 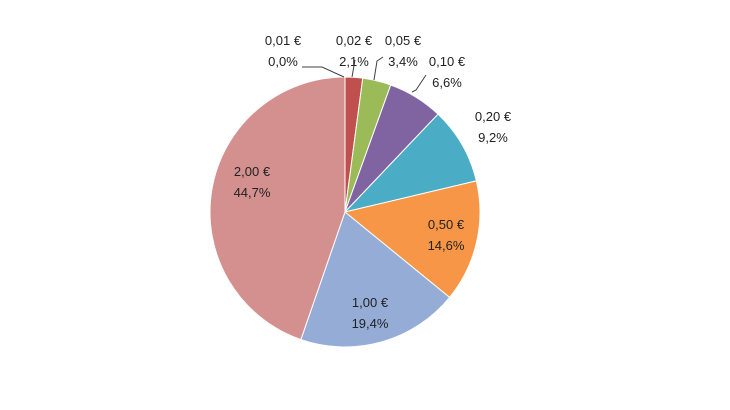 I want to click on slice-value-0-01: 0,0%, so click(x=283, y=61).